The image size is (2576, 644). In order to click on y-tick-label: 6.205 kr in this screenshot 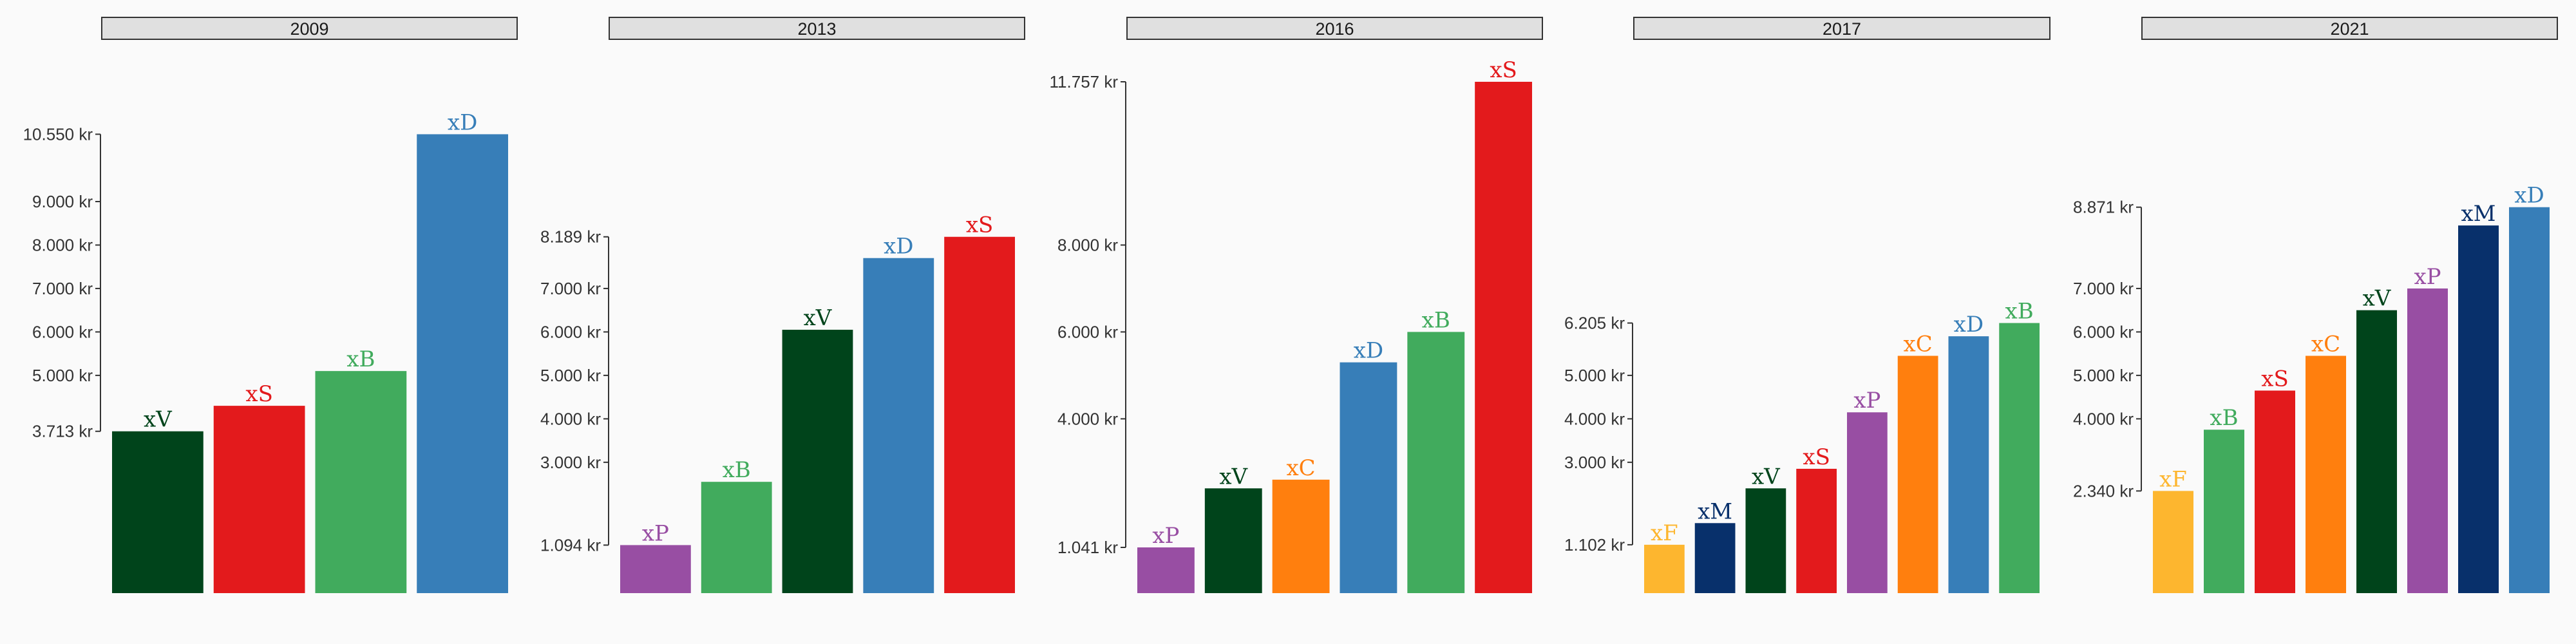, I will do `click(1595, 323)`.